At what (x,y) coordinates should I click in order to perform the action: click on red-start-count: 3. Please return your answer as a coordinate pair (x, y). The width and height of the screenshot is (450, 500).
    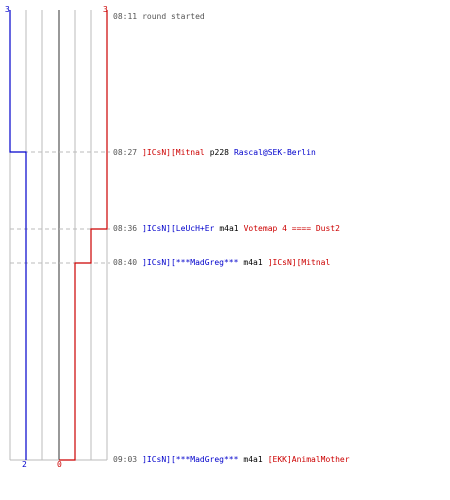
    Looking at the image, I should click on (105, 9).